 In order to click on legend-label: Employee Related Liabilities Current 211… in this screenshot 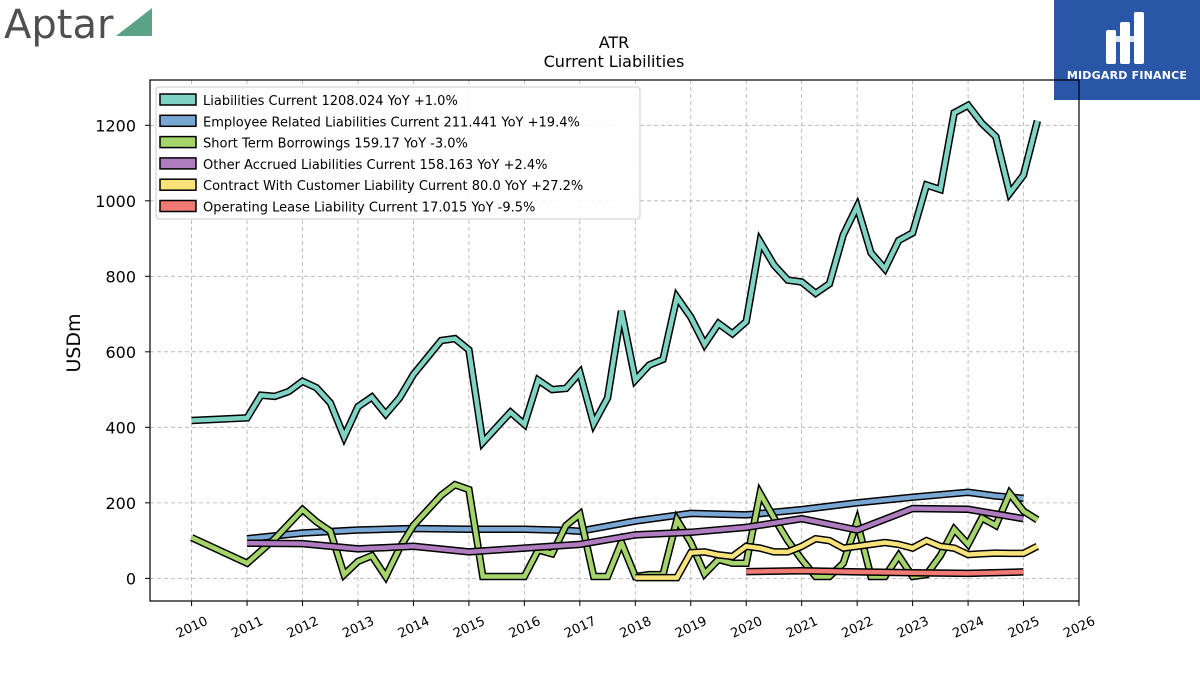, I will do `click(391, 122)`.